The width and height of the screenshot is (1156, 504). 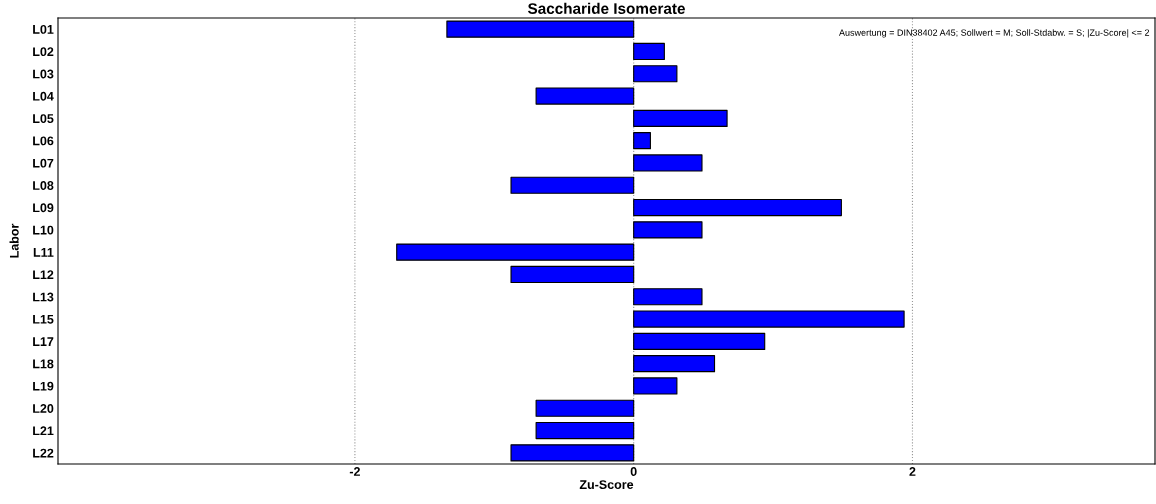 I want to click on x-tick-label: 0, so click(x=633, y=471).